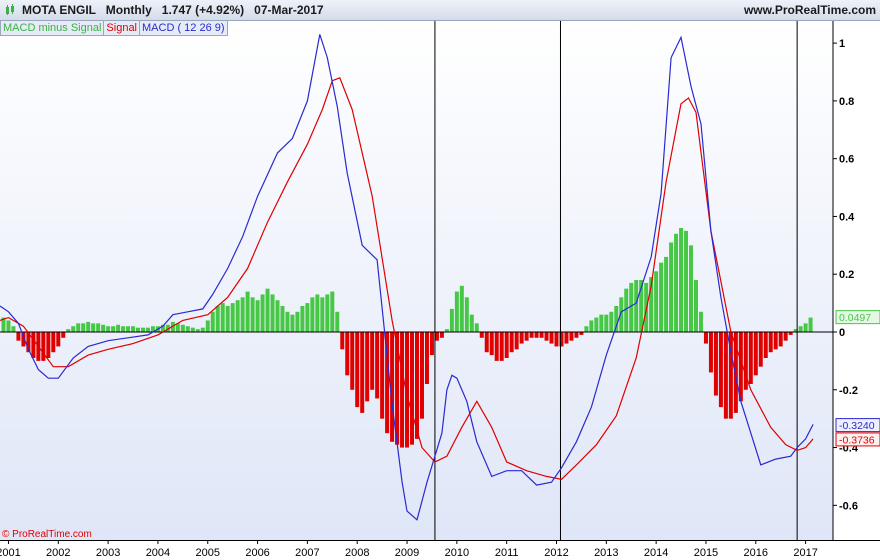  Describe the element at coordinates (805, 553) in the screenshot. I see `x-tick-label: 2017` at that location.